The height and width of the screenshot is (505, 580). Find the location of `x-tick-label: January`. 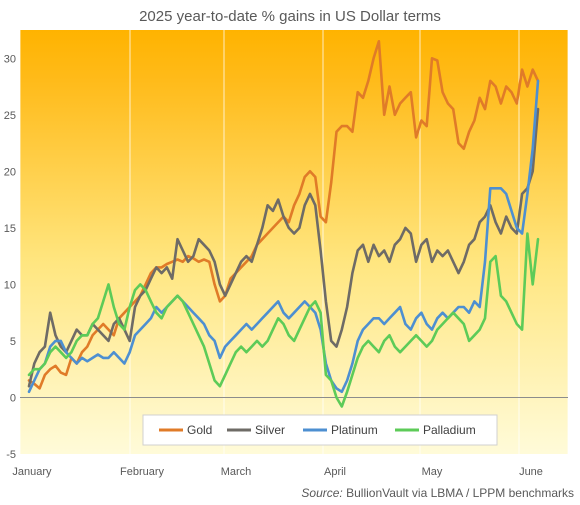

x-tick-label: January is located at coordinates (32, 472).